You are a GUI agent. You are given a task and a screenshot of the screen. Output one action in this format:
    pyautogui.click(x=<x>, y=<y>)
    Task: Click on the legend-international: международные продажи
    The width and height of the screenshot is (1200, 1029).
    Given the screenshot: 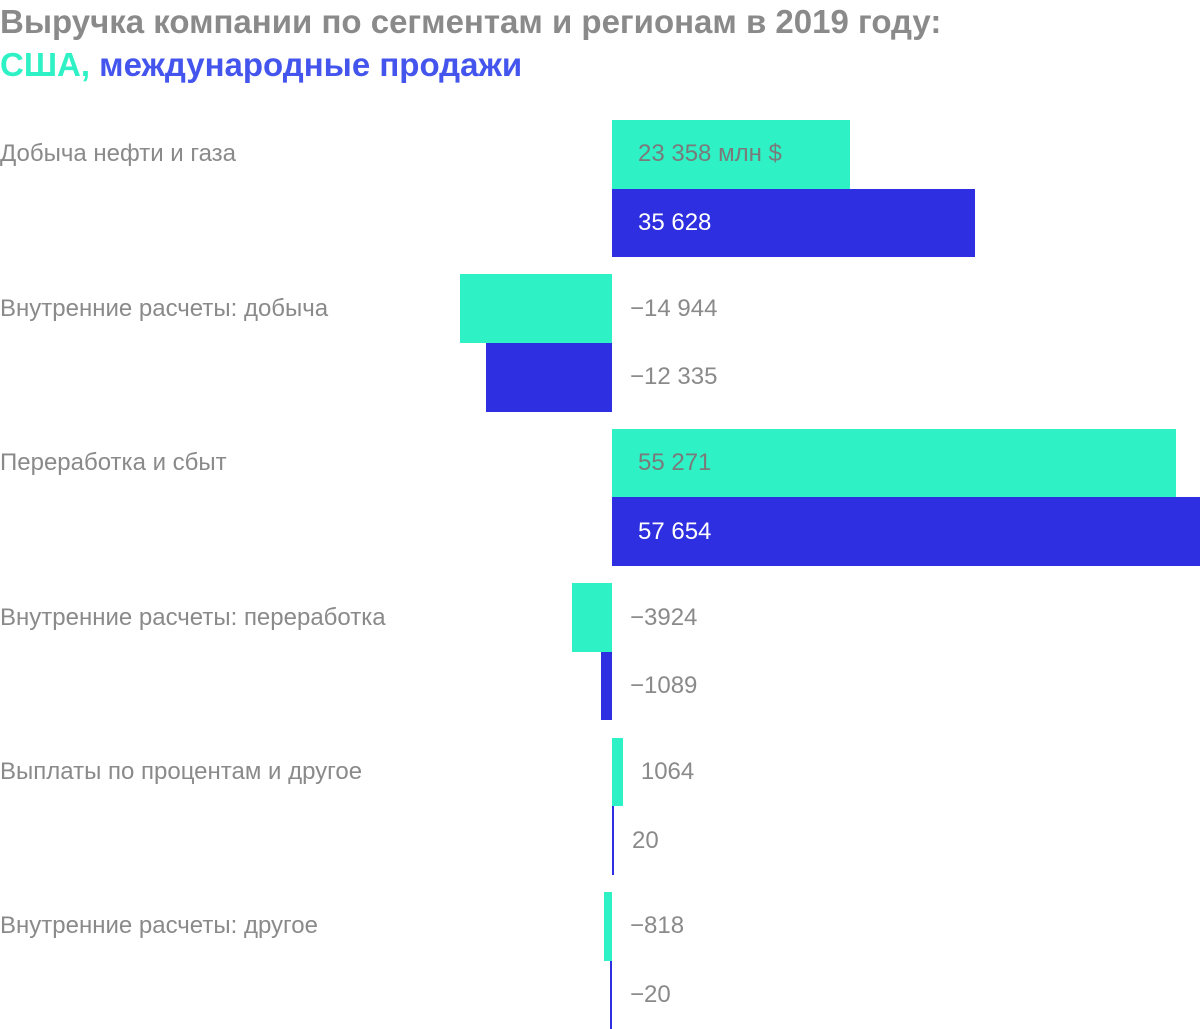 What is the action you would take?
    pyautogui.click(x=311, y=64)
    